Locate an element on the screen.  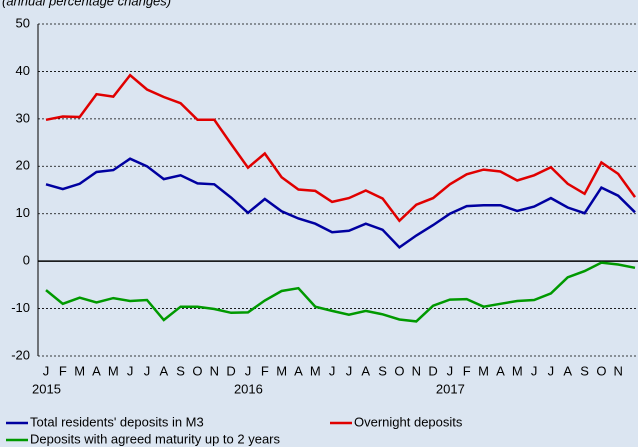
chart-subtitle: (annual percentage changes) is located at coordinates (86, 4).